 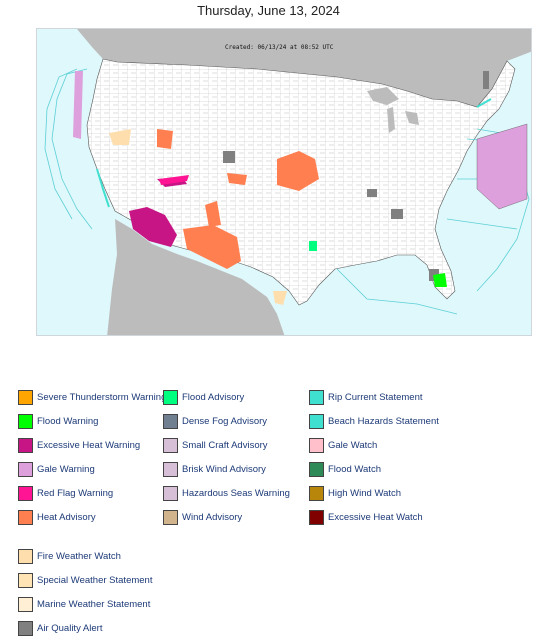 What do you see at coordinates (165, 139) in the screenshot?
I see `heat-advisory-utah` at bounding box center [165, 139].